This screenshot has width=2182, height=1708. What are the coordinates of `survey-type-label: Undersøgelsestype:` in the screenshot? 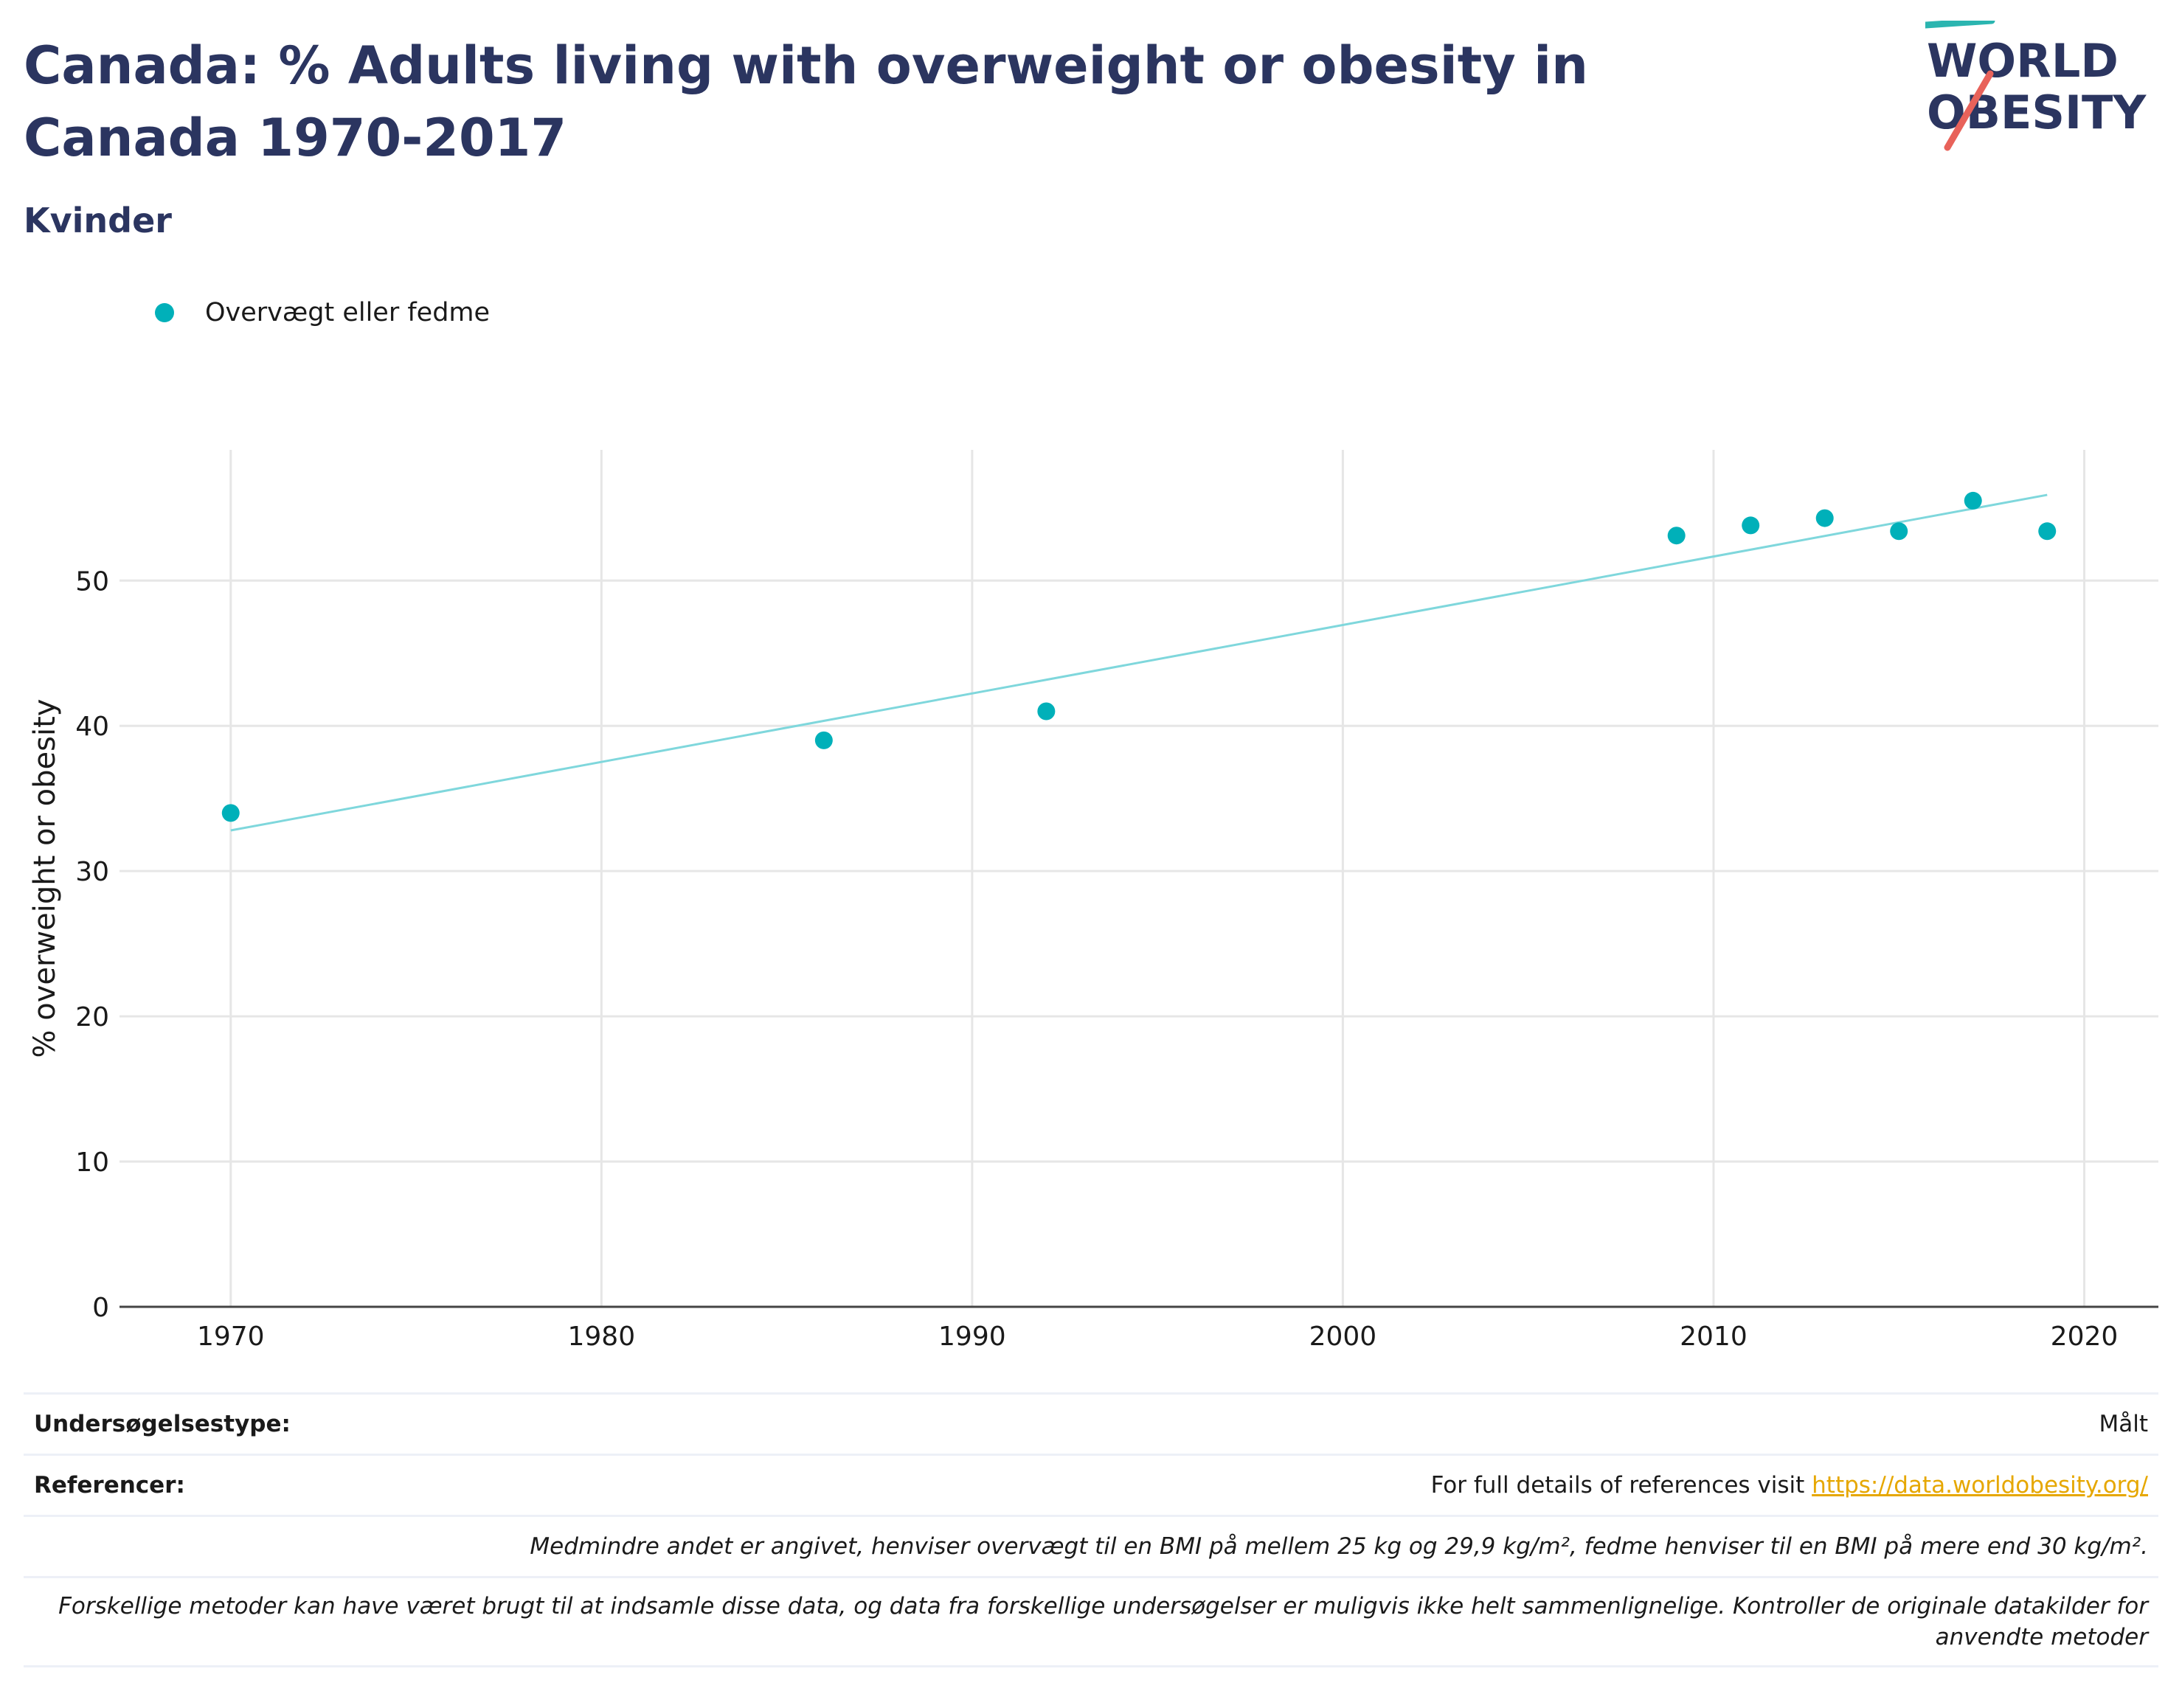 It's located at (162, 1424).